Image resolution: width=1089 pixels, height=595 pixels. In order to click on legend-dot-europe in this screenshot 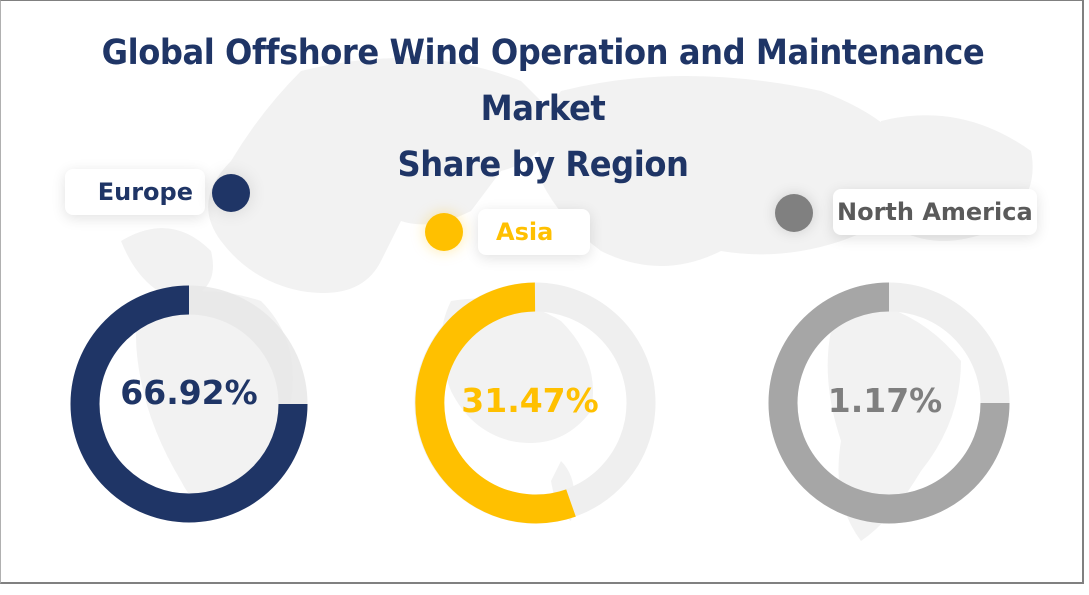, I will do `click(231, 193)`.